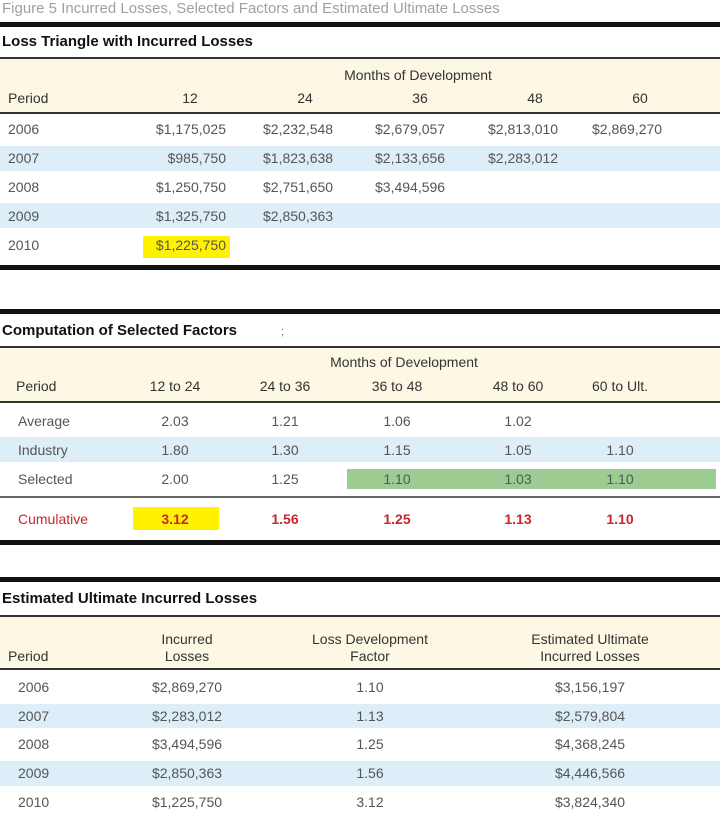 Image resolution: width=720 pixels, height=816 pixels. I want to click on row-label: Average, so click(44, 421).